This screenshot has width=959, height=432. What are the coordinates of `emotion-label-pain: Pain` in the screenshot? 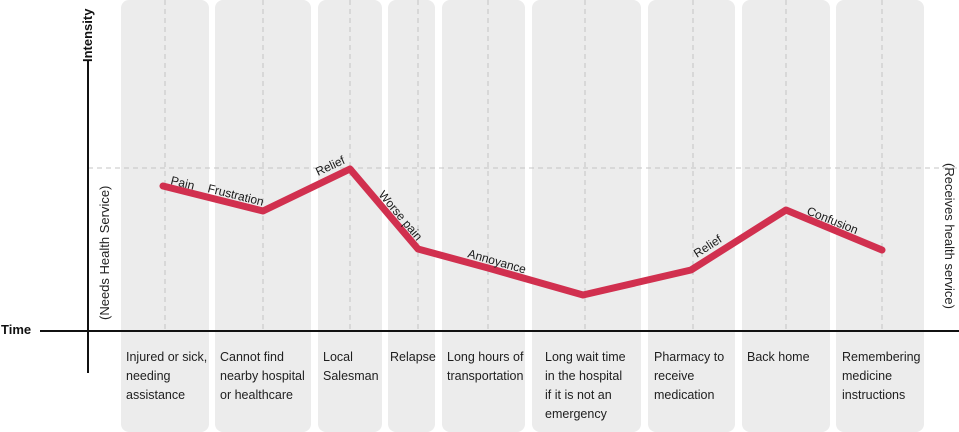 It's located at (182, 182).